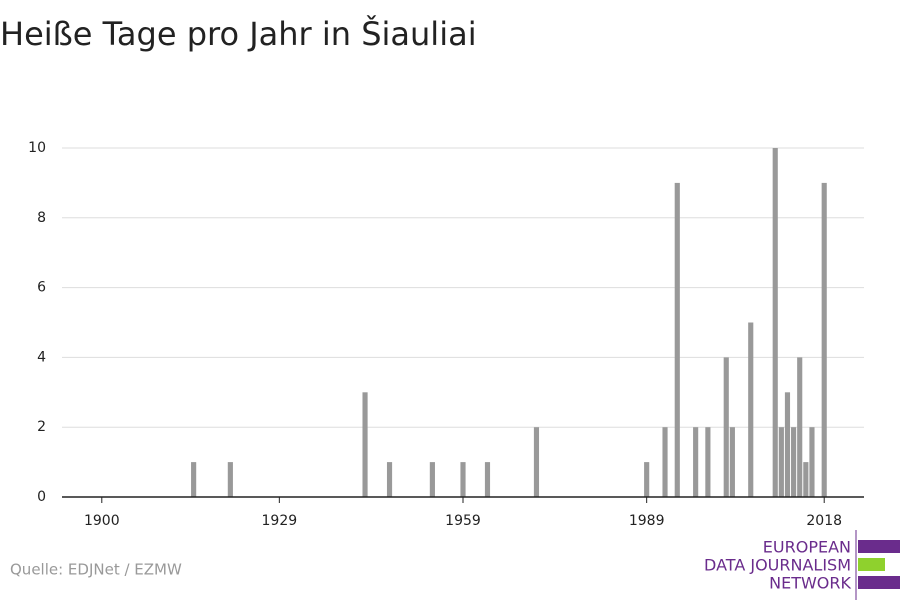 This screenshot has height=600, width=900. Describe the element at coordinates (41, 427) in the screenshot. I see `y-tick-label: 2` at that location.